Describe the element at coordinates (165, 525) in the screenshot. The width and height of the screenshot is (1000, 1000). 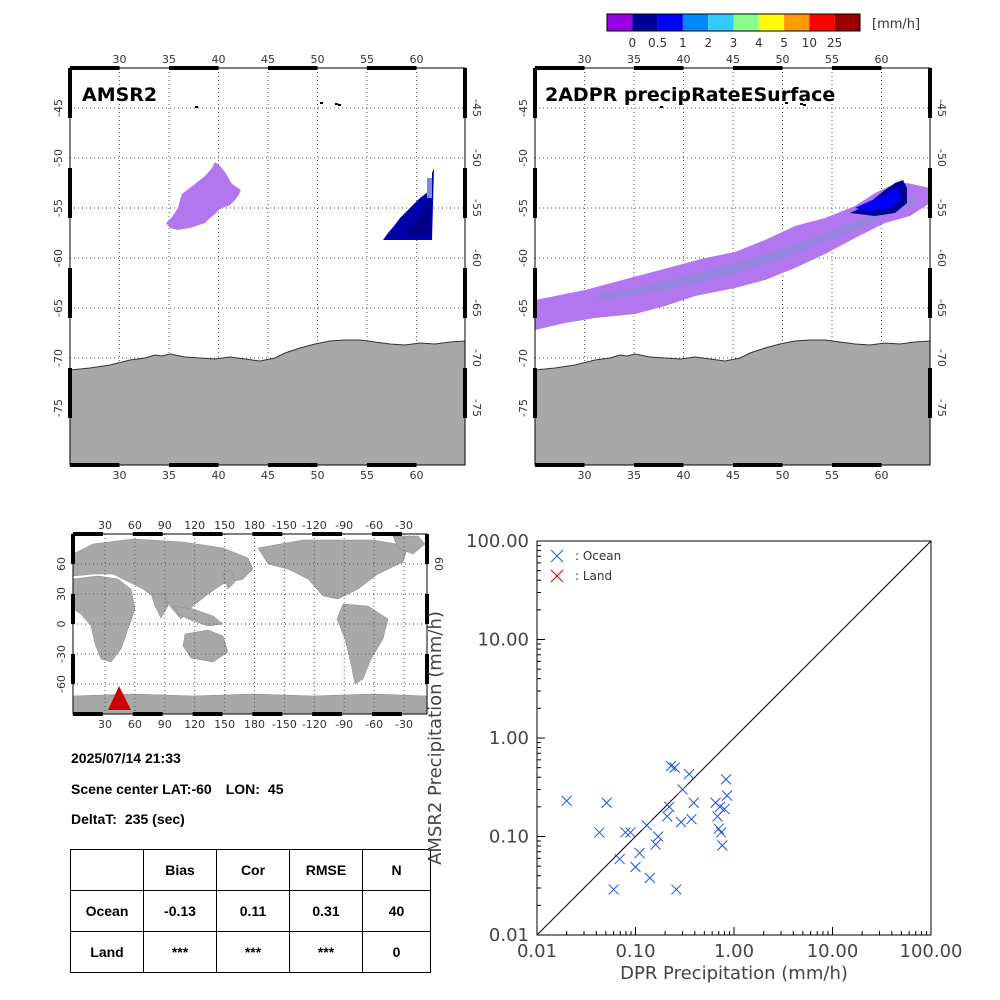
I see `overview-lon-label: 90` at that location.